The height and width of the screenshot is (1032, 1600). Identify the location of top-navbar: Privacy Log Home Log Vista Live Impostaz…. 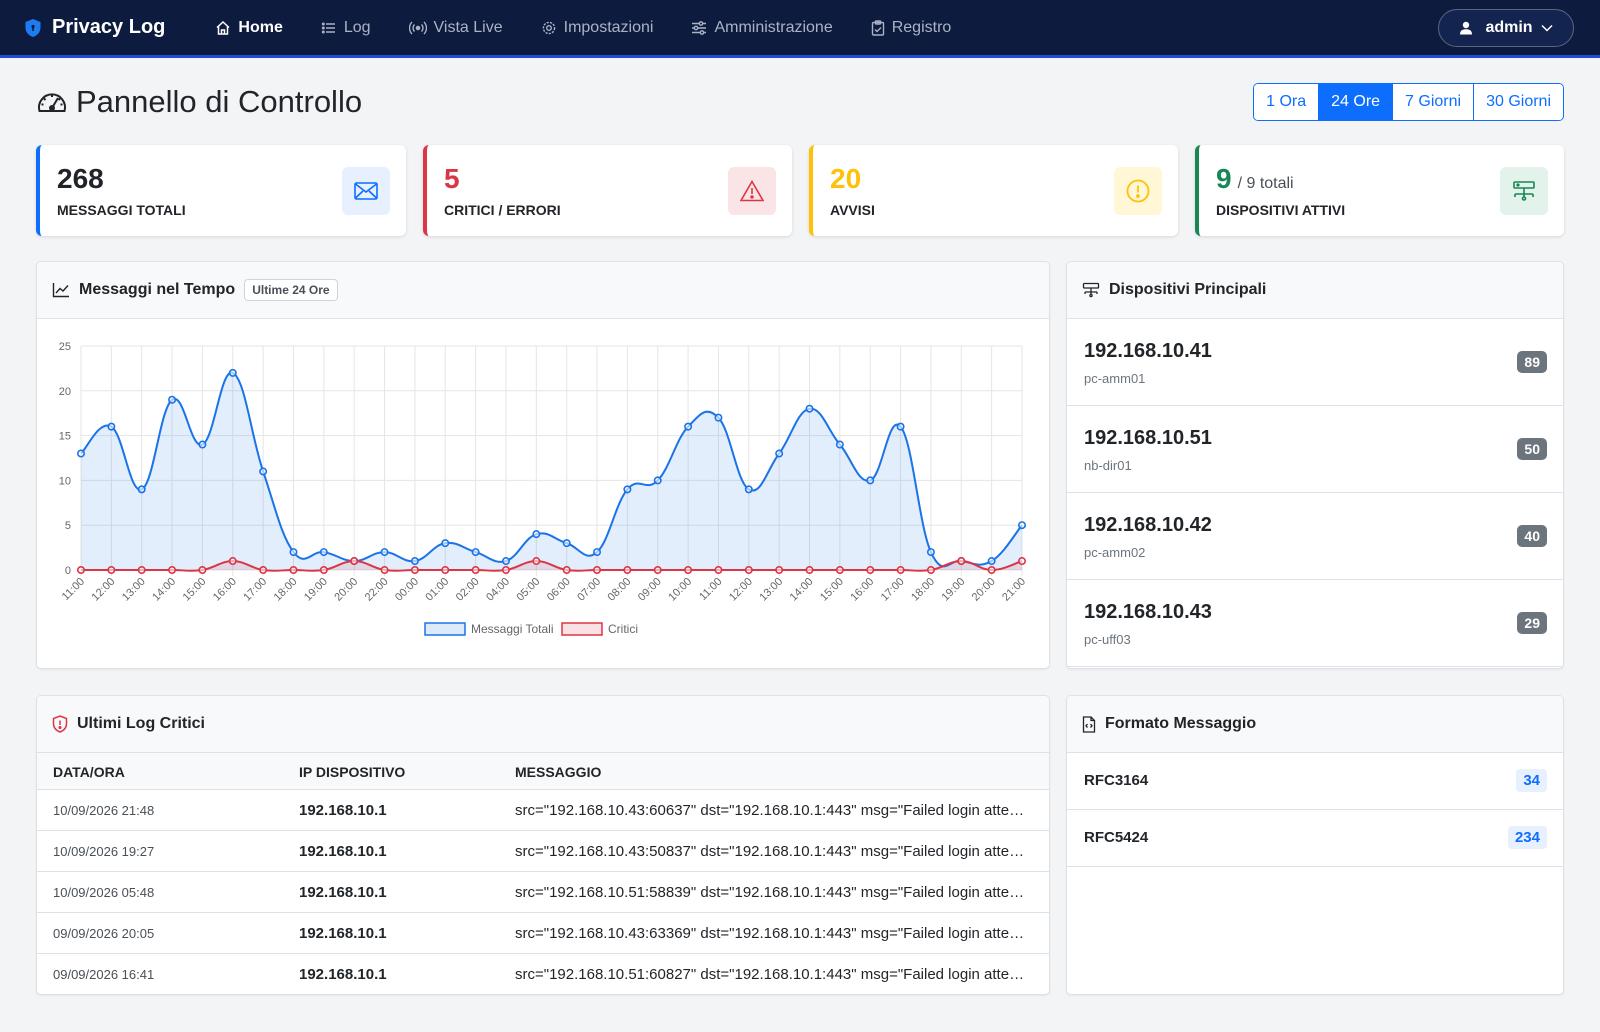
(800, 29).